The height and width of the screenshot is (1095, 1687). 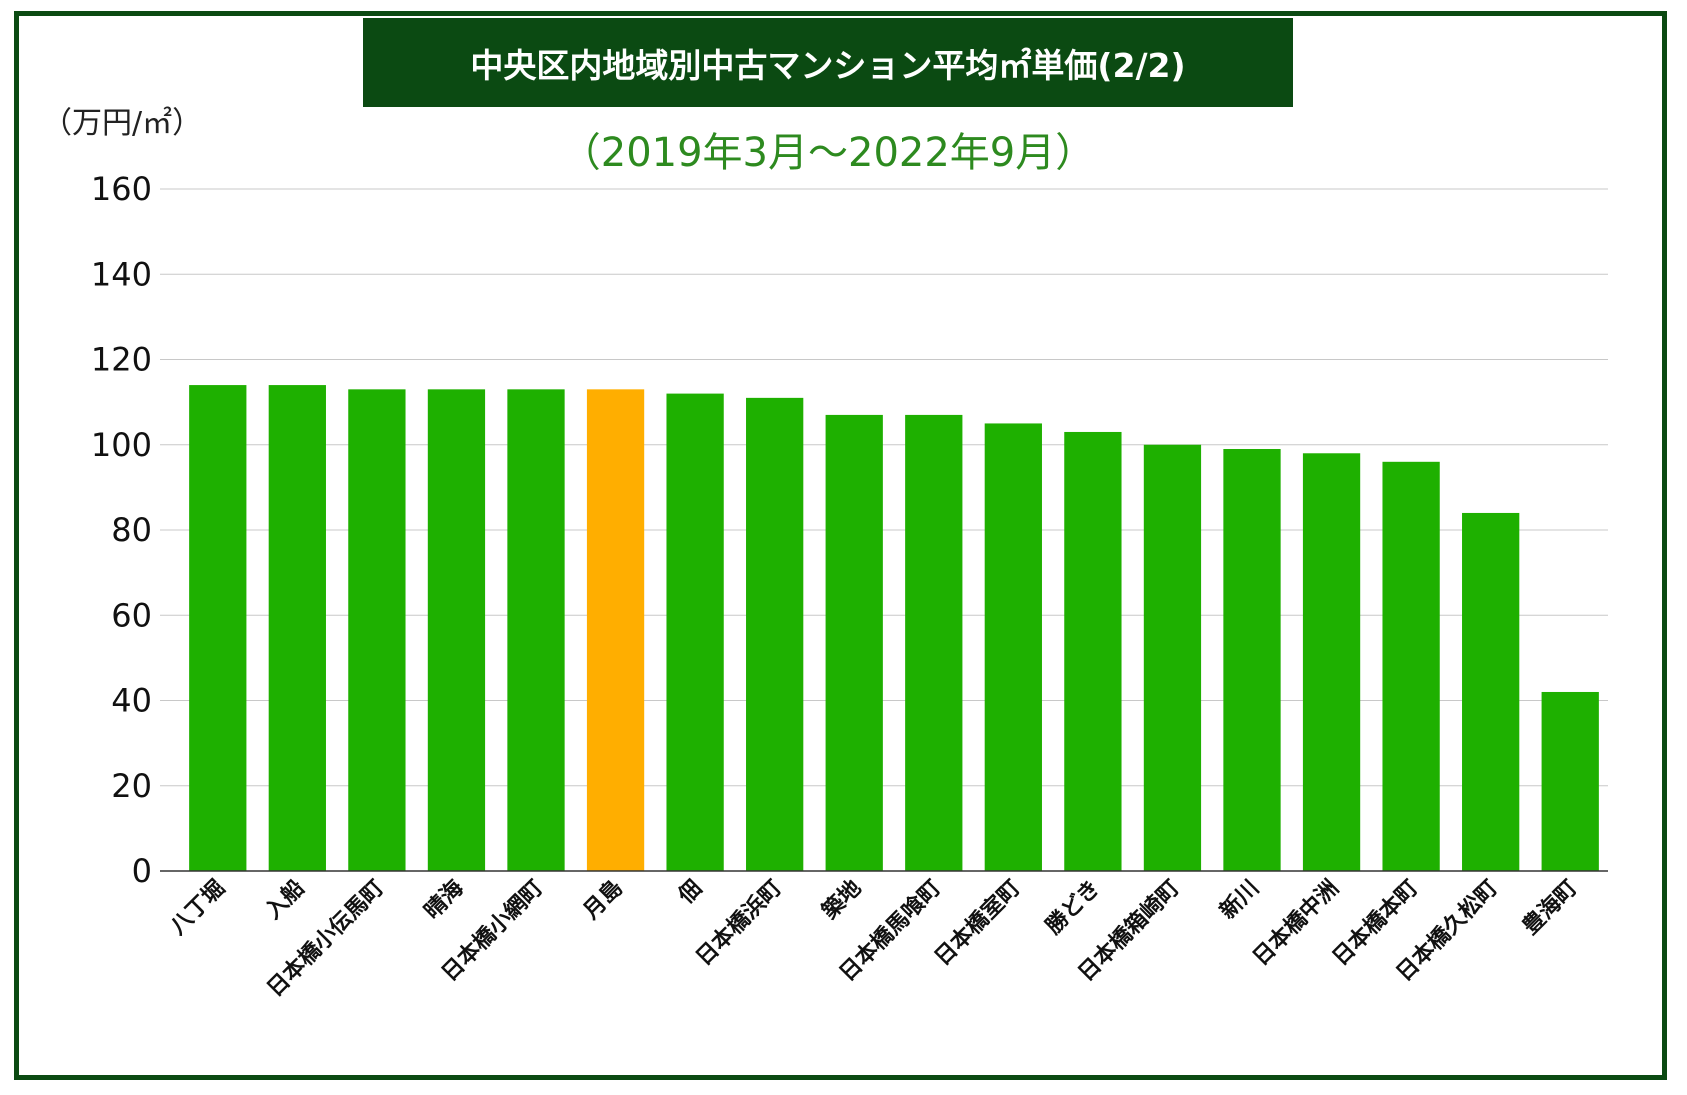 What do you see at coordinates (690, 893) in the screenshot?
I see `x-tick-label-佃: 佃` at bounding box center [690, 893].